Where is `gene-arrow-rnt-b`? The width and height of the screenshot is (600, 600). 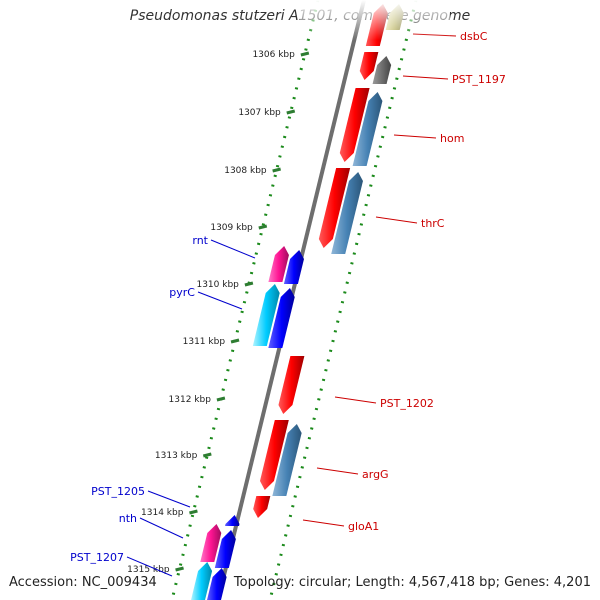
gene-arrow-rnt-b is located at coordinates (293, 267).